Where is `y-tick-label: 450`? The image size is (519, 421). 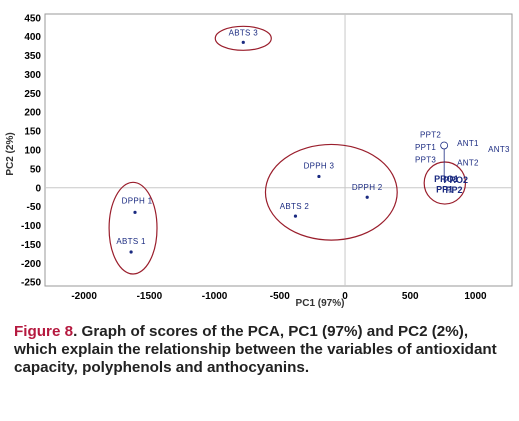
y-tick-label: 450 is located at coordinates (32, 18).